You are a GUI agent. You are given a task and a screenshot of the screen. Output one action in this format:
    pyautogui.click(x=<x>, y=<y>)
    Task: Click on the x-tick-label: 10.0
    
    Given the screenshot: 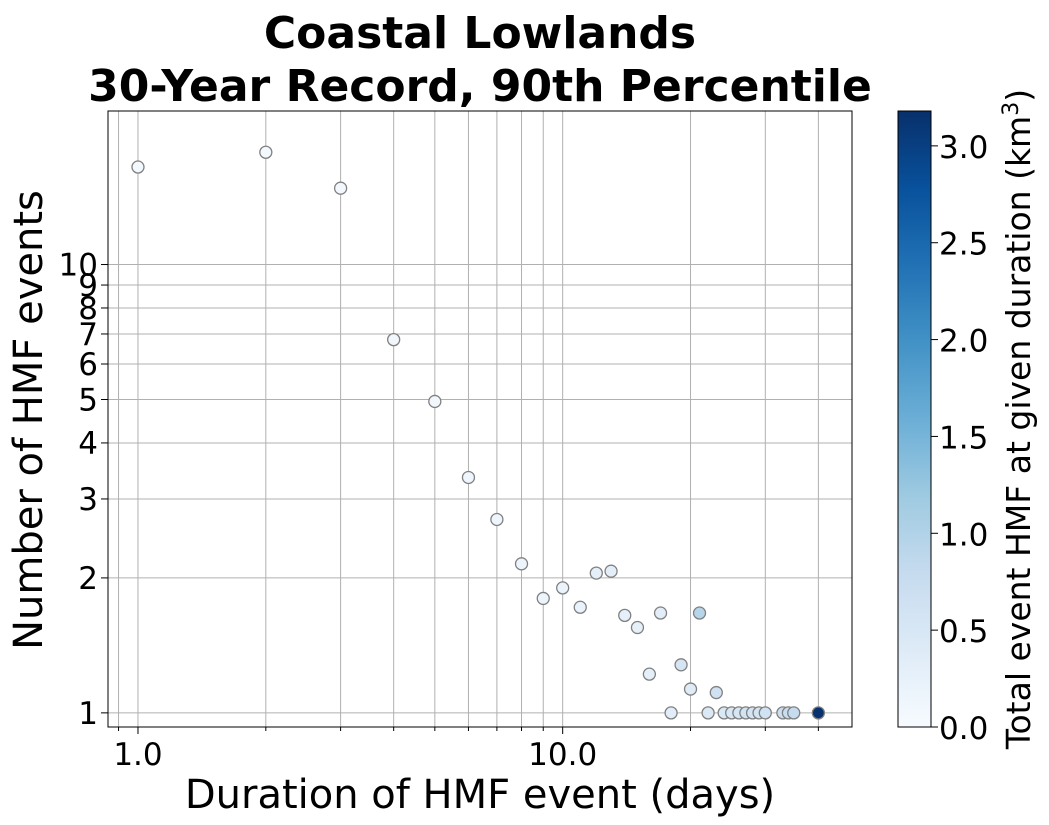 What is the action you would take?
    pyautogui.click(x=562, y=755)
    